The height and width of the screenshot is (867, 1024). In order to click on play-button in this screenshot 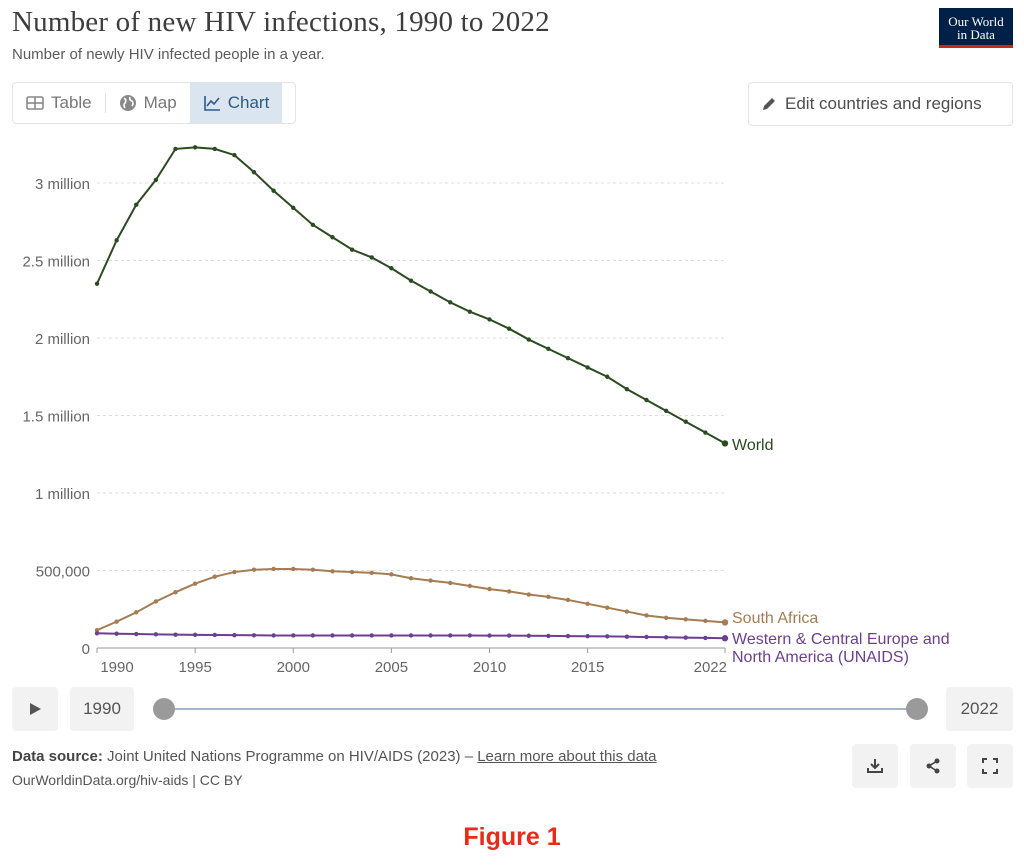, I will do `click(35, 709)`.